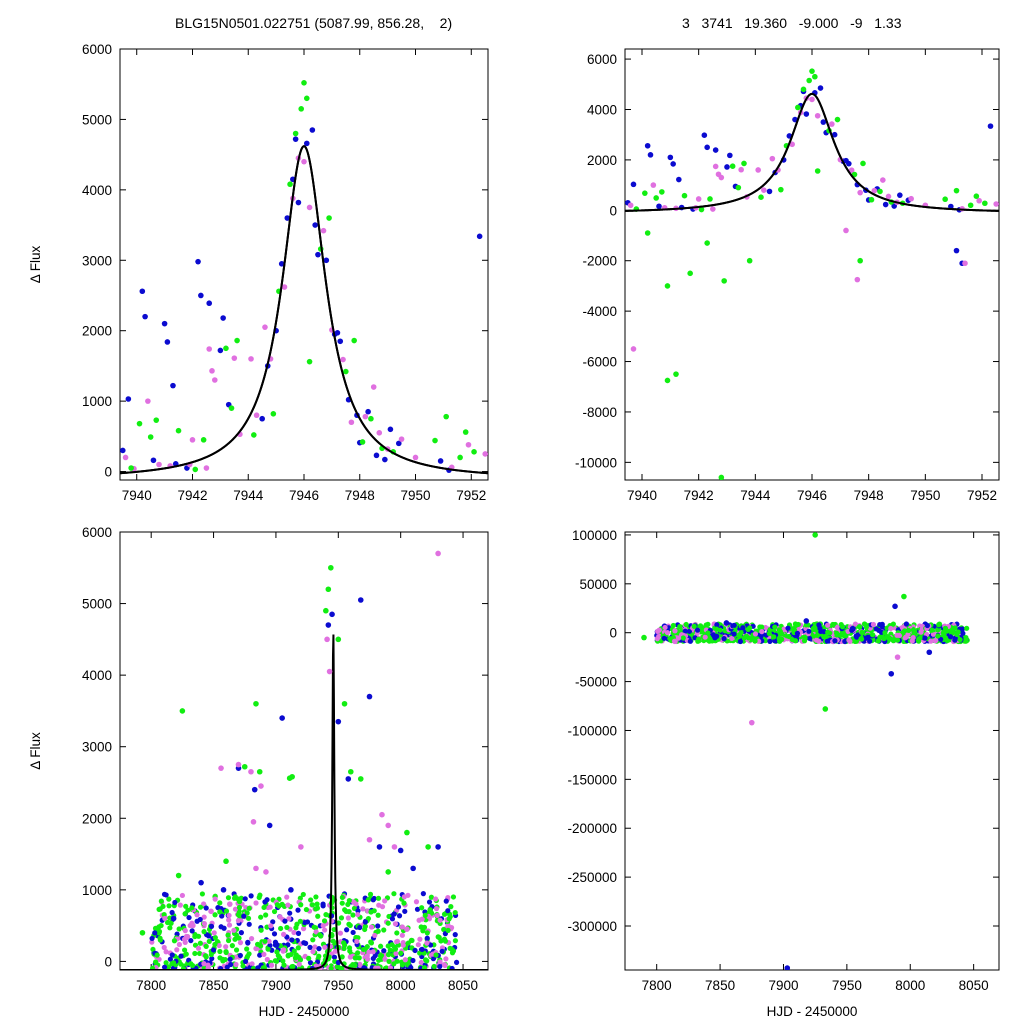 This screenshot has width=1024, height=1024. Describe the element at coordinates (847, 985) in the screenshot. I see `x-tick-label: 7950` at that location.